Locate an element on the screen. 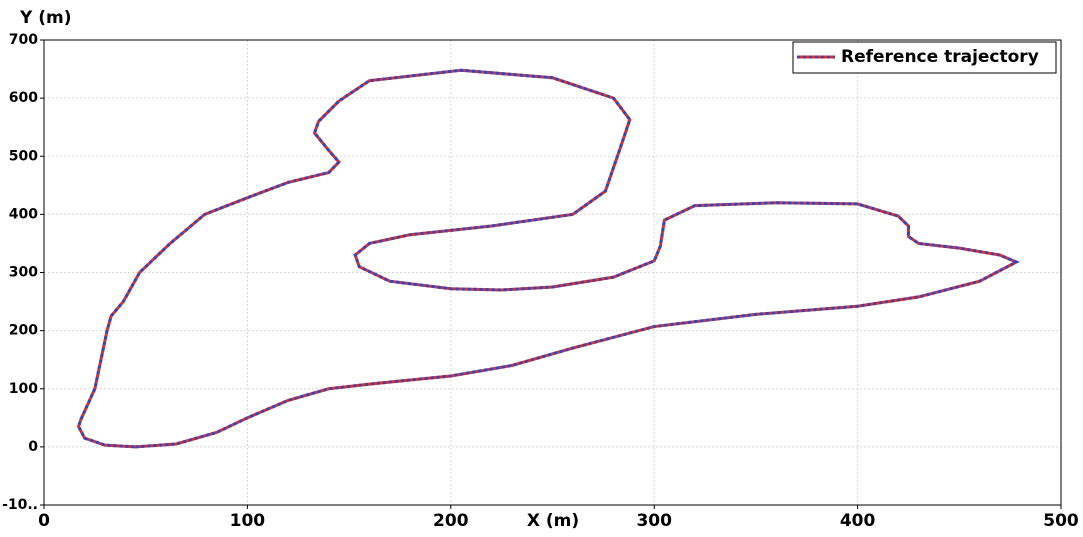 Image resolution: width=1083 pixels, height=537 pixels. y-tick-label: 500 is located at coordinates (23, 156).